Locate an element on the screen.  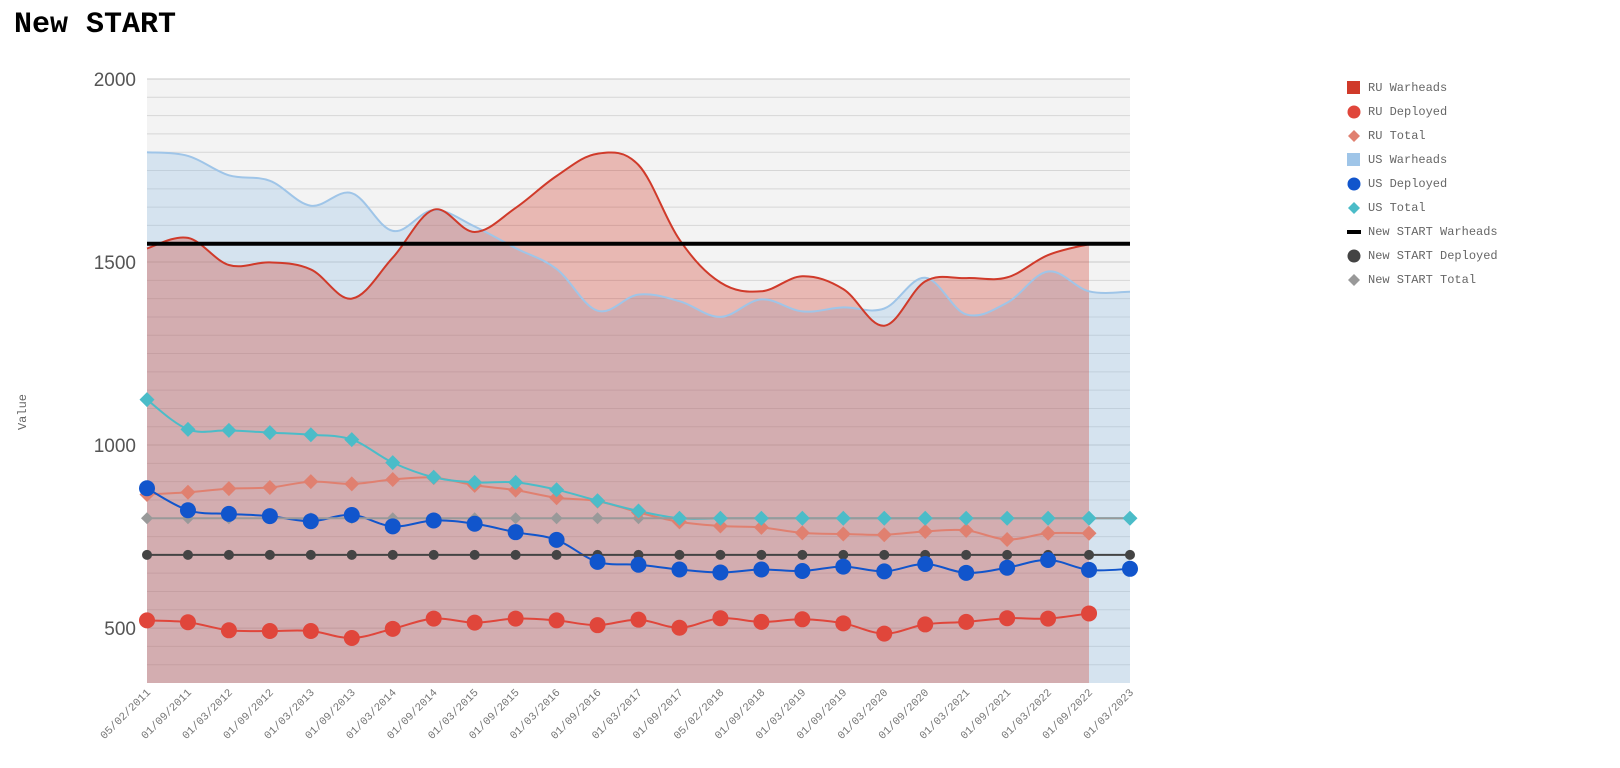
legend-item: New START Warheads is located at coordinates (1421, 232).